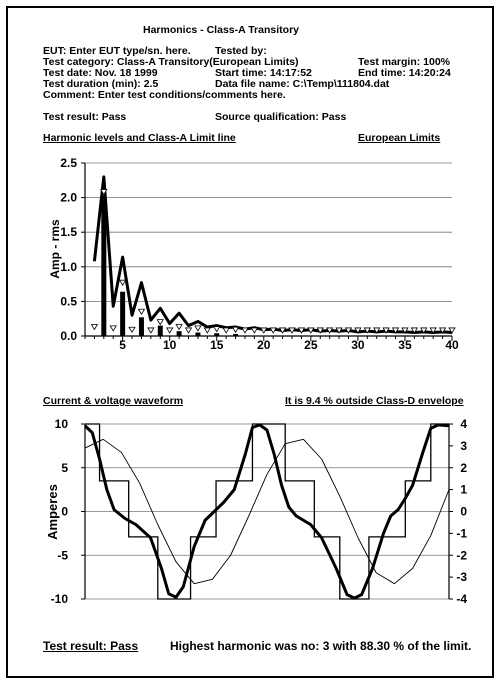  I want to click on waveform-y2-tick-label: 4, so click(463, 424).